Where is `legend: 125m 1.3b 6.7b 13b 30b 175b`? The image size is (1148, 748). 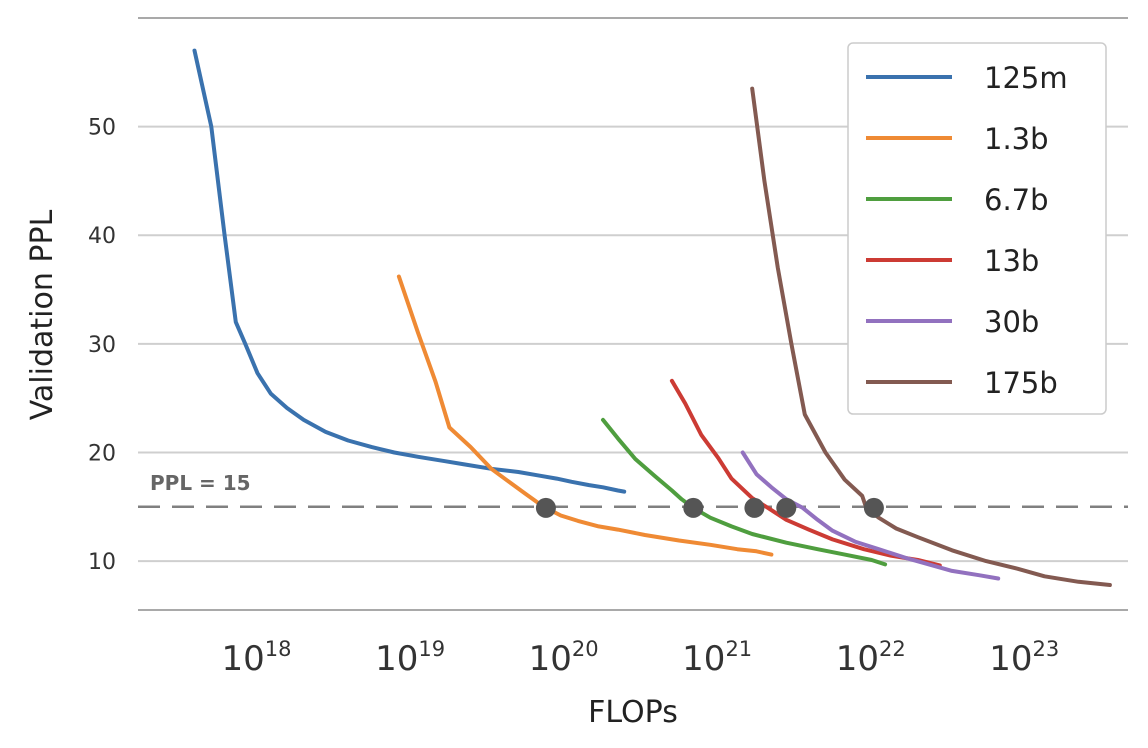 legend: 125m 1.3b 6.7b 13b 30b 175b is located at coordinates (977, 228).